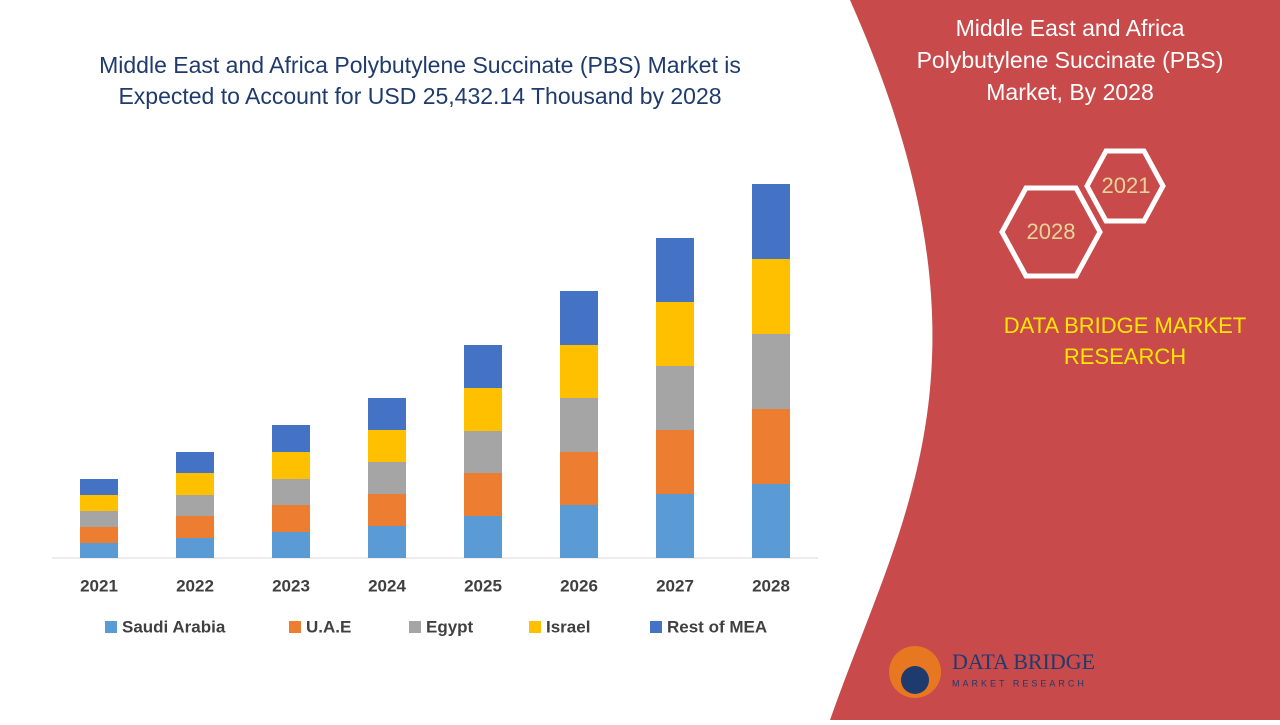 The image size is (1280, 725). Describe the element at coordinates (915, 680) in the screenshot. I see `logo-icon` at that location.